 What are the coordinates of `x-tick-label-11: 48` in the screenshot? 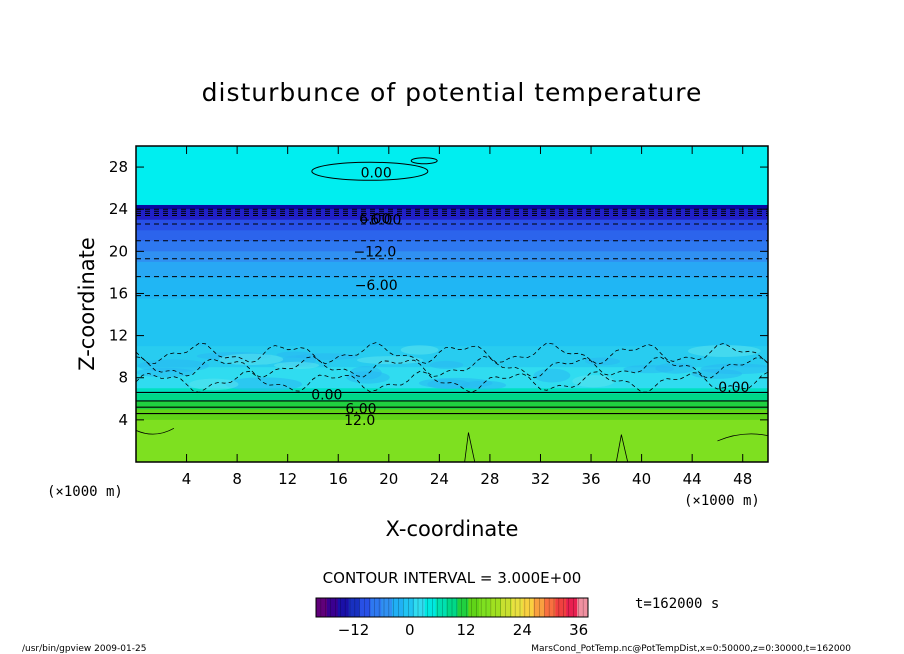 It's located at (742, 479).